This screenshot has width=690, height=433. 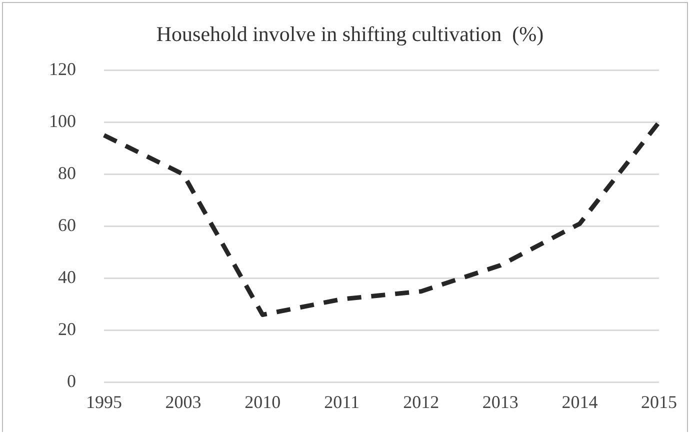 What do you see at coordinates (67, 329) in the screenshot?
I see `y-tick-label: 20` at bounding box center [67, 329].